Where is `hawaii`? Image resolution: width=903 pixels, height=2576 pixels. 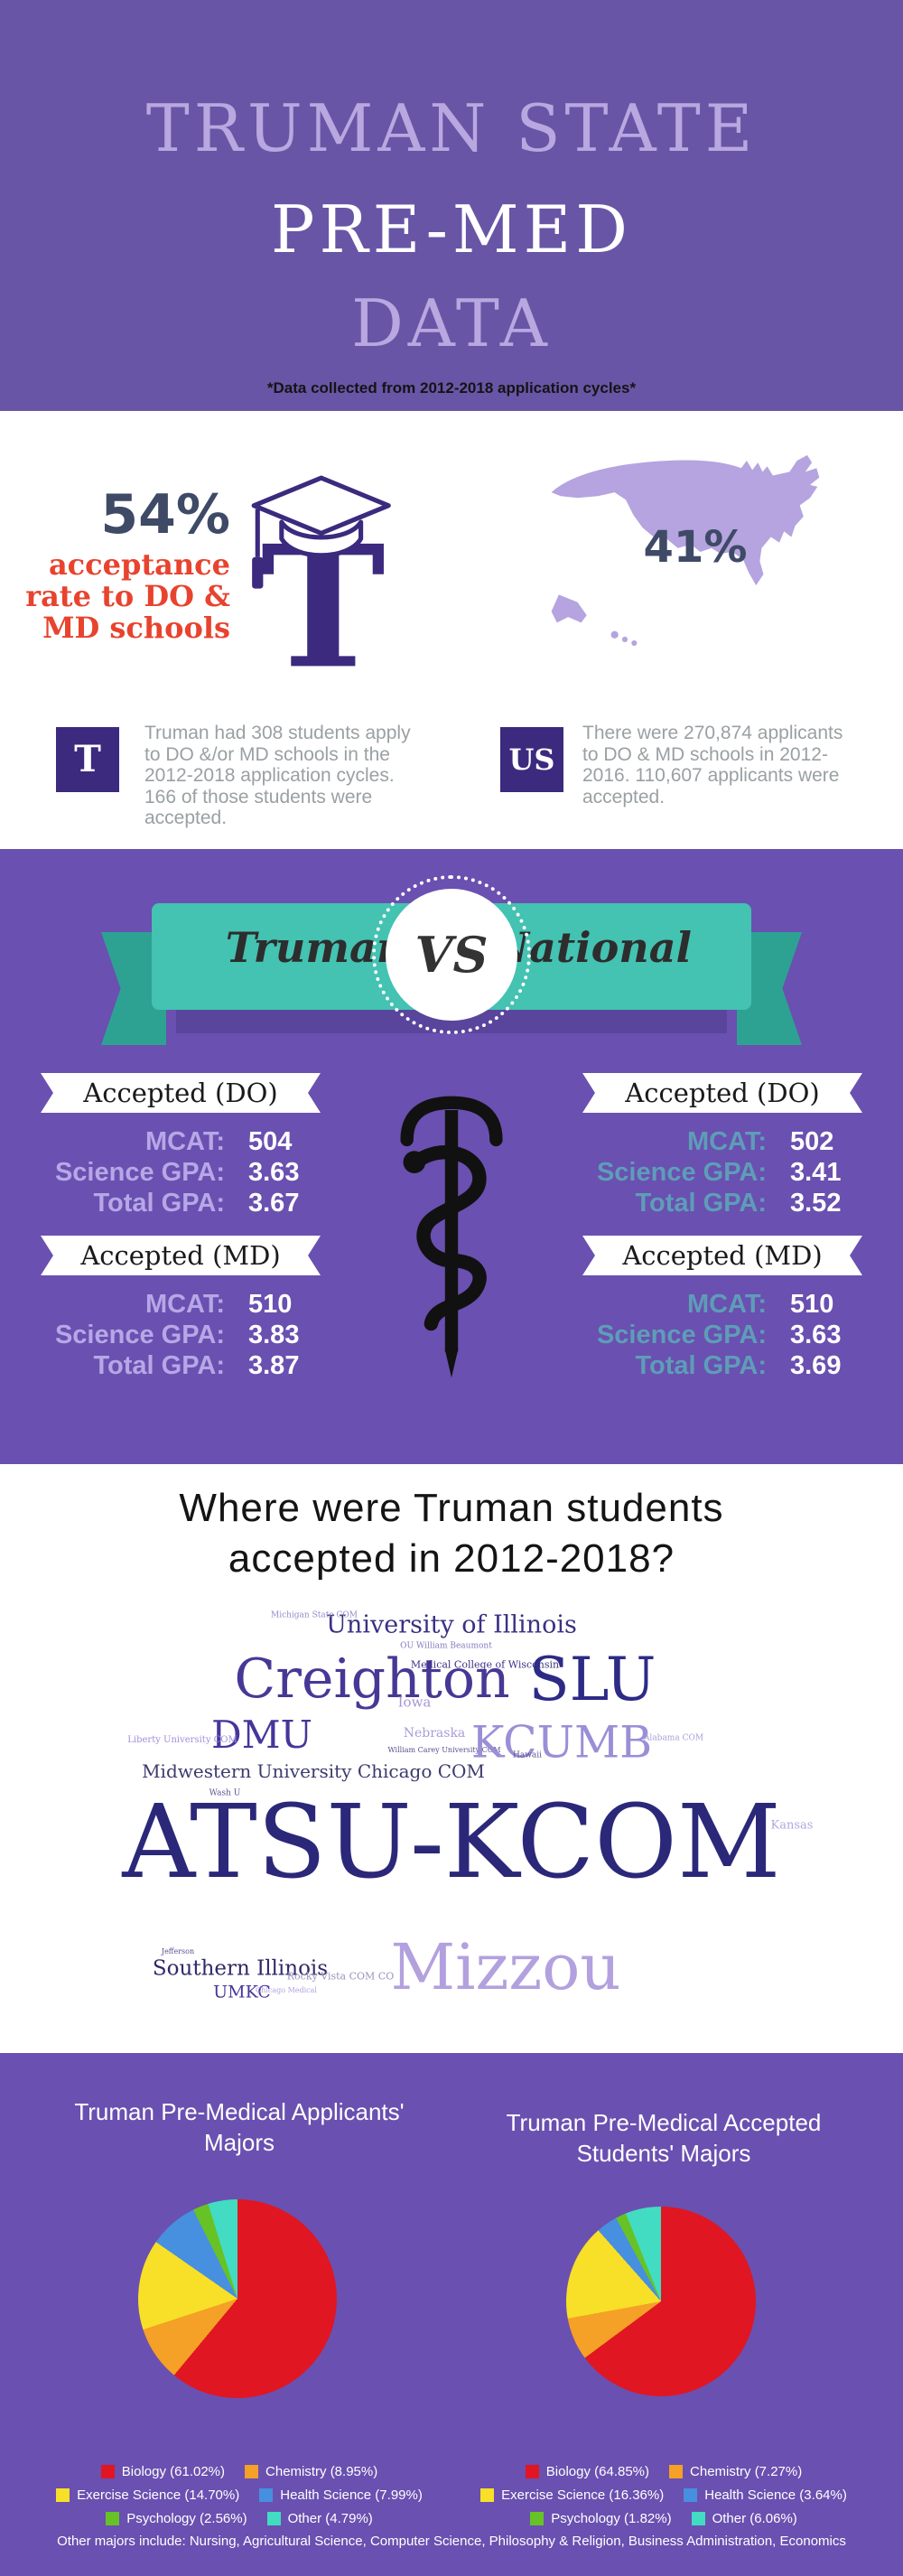 hawaii is located at coordinates (614, 634).